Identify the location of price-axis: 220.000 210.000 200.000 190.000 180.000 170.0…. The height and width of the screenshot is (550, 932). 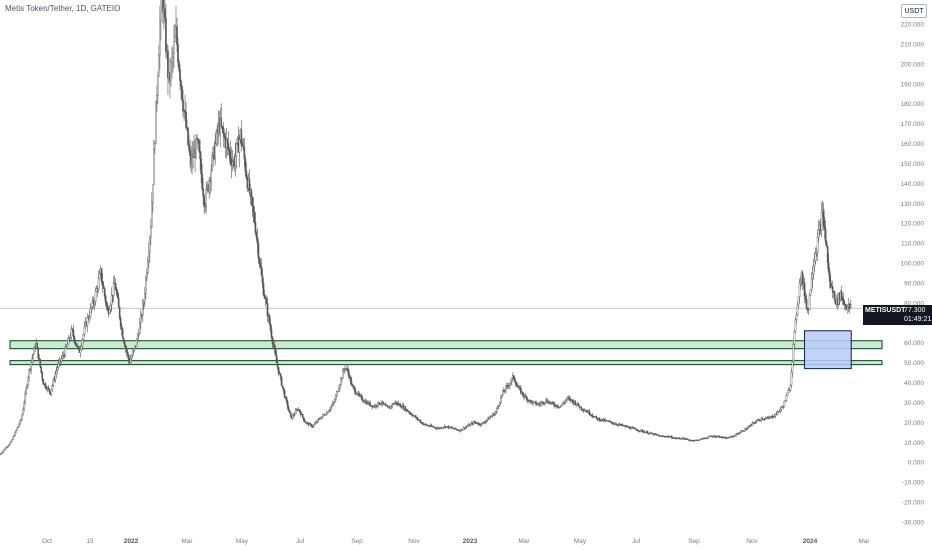
(913, 274).